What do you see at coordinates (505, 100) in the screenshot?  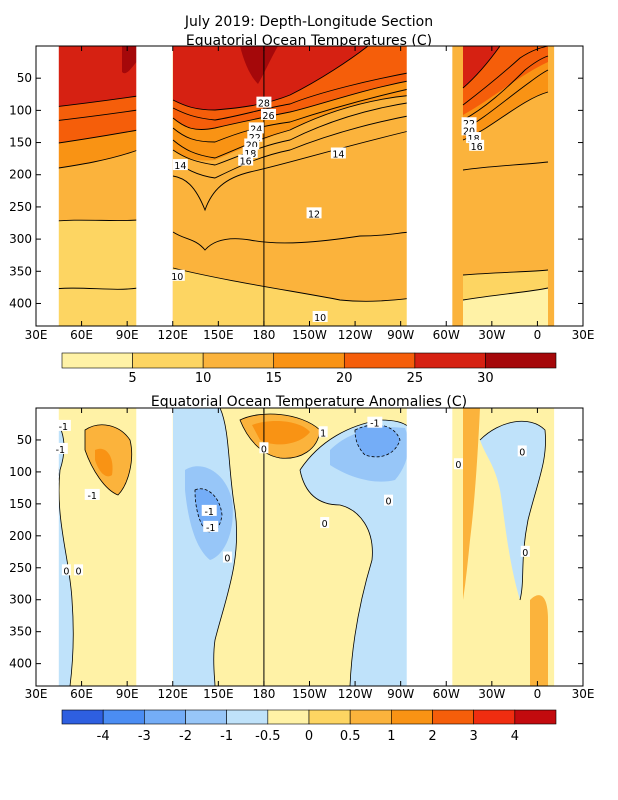 I see `contour-20-east` at bounding box center [505, 100].